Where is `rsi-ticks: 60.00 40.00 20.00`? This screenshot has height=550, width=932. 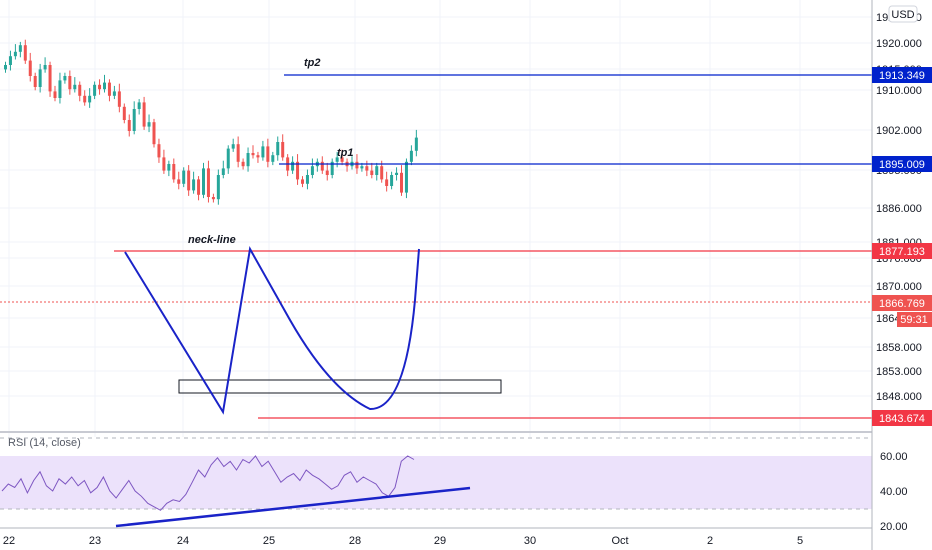
rsi-ticks: 60.00 40.00 20.00 is located at coordinates (894, 492).